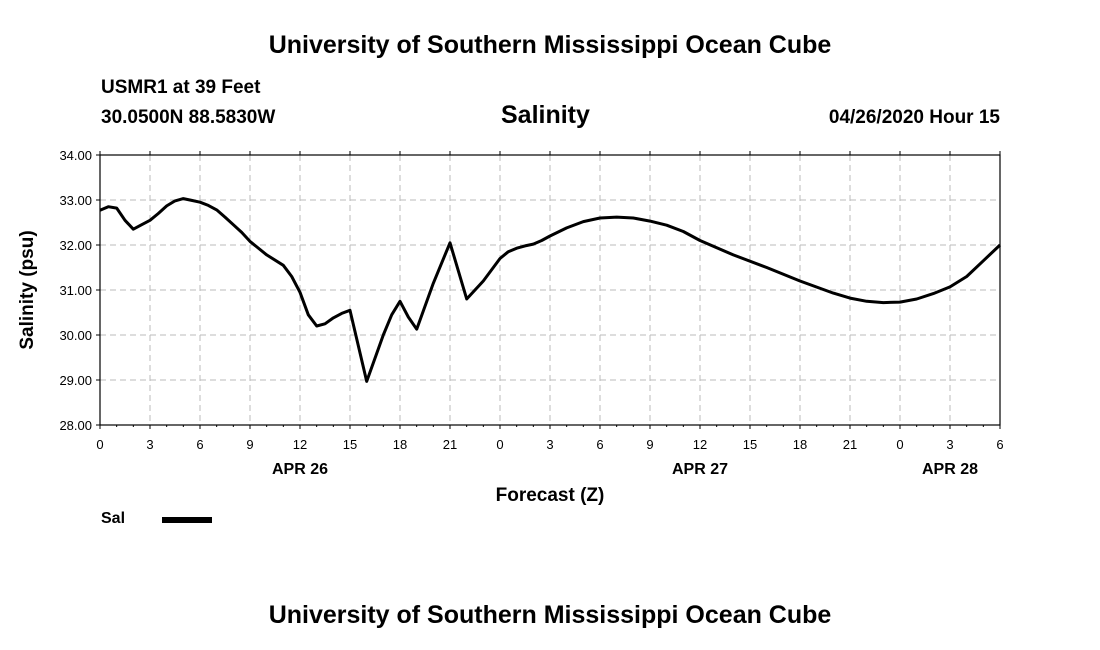  I want to click on legend-swatch, so click(187, 520).